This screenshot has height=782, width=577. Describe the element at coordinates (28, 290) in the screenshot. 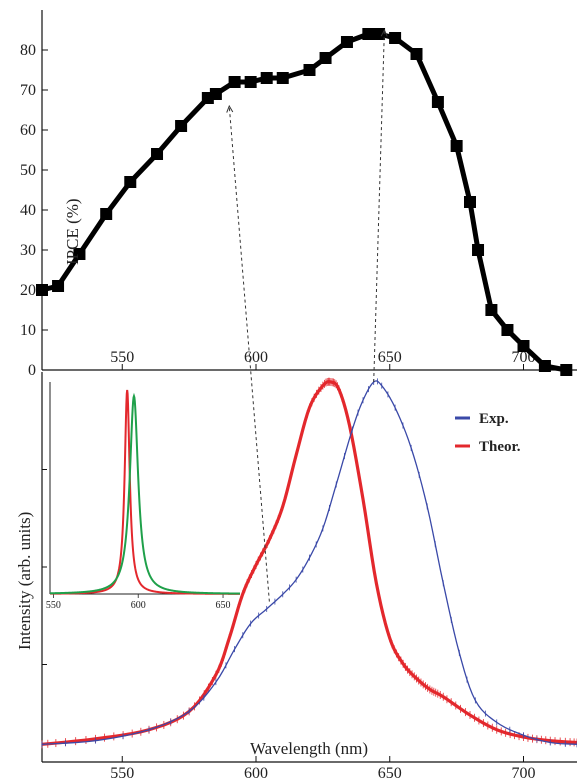

I see `ipce-y-tick-label: 20` at that location.